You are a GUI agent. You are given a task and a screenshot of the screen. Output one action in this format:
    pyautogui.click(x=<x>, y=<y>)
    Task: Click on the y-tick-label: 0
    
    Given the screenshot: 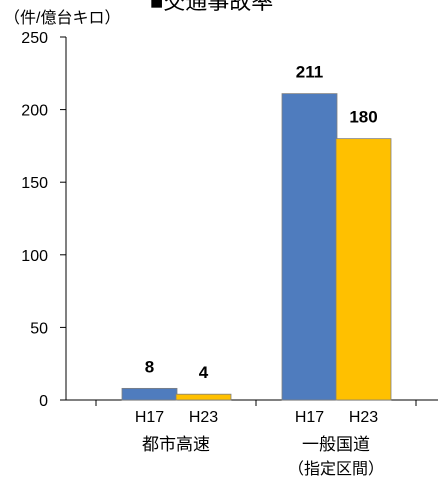 What is the action you would take?
    pyautogui.click(x=43, y=401)
    